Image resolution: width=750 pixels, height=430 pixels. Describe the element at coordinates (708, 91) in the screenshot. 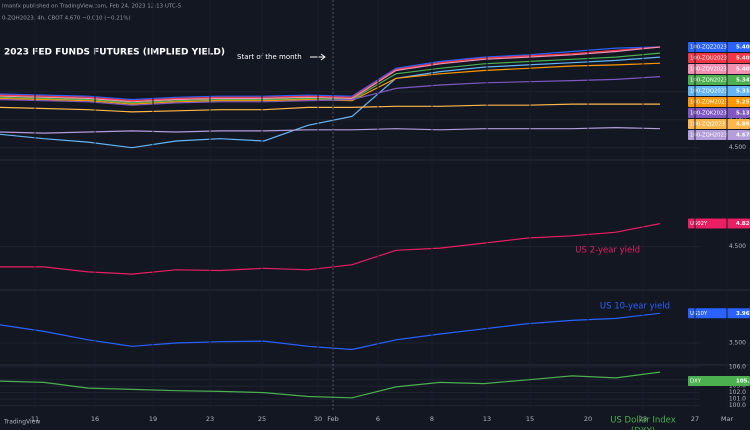

I see `price-label-name: 100-ZQQ2023` at that location.